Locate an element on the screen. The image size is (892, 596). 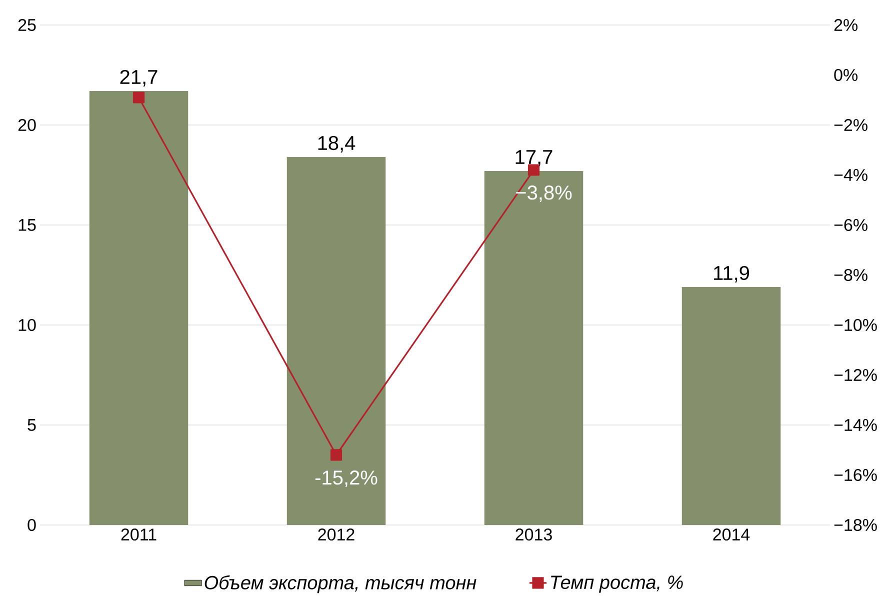
legend-label: Темп роста, % is located at coordinates (617, 584).